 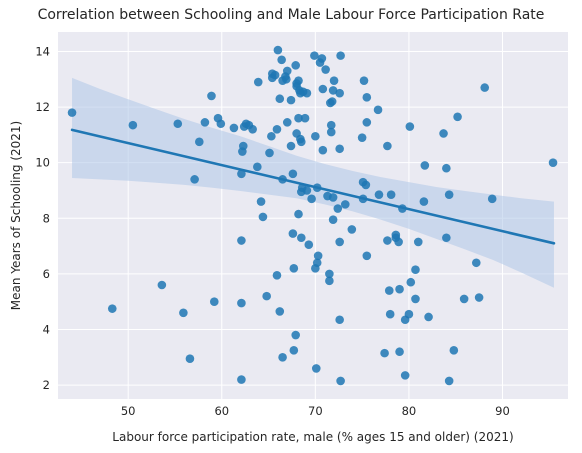 I want to click on y-tick-label-1: 4, so click(x=46, y=329).